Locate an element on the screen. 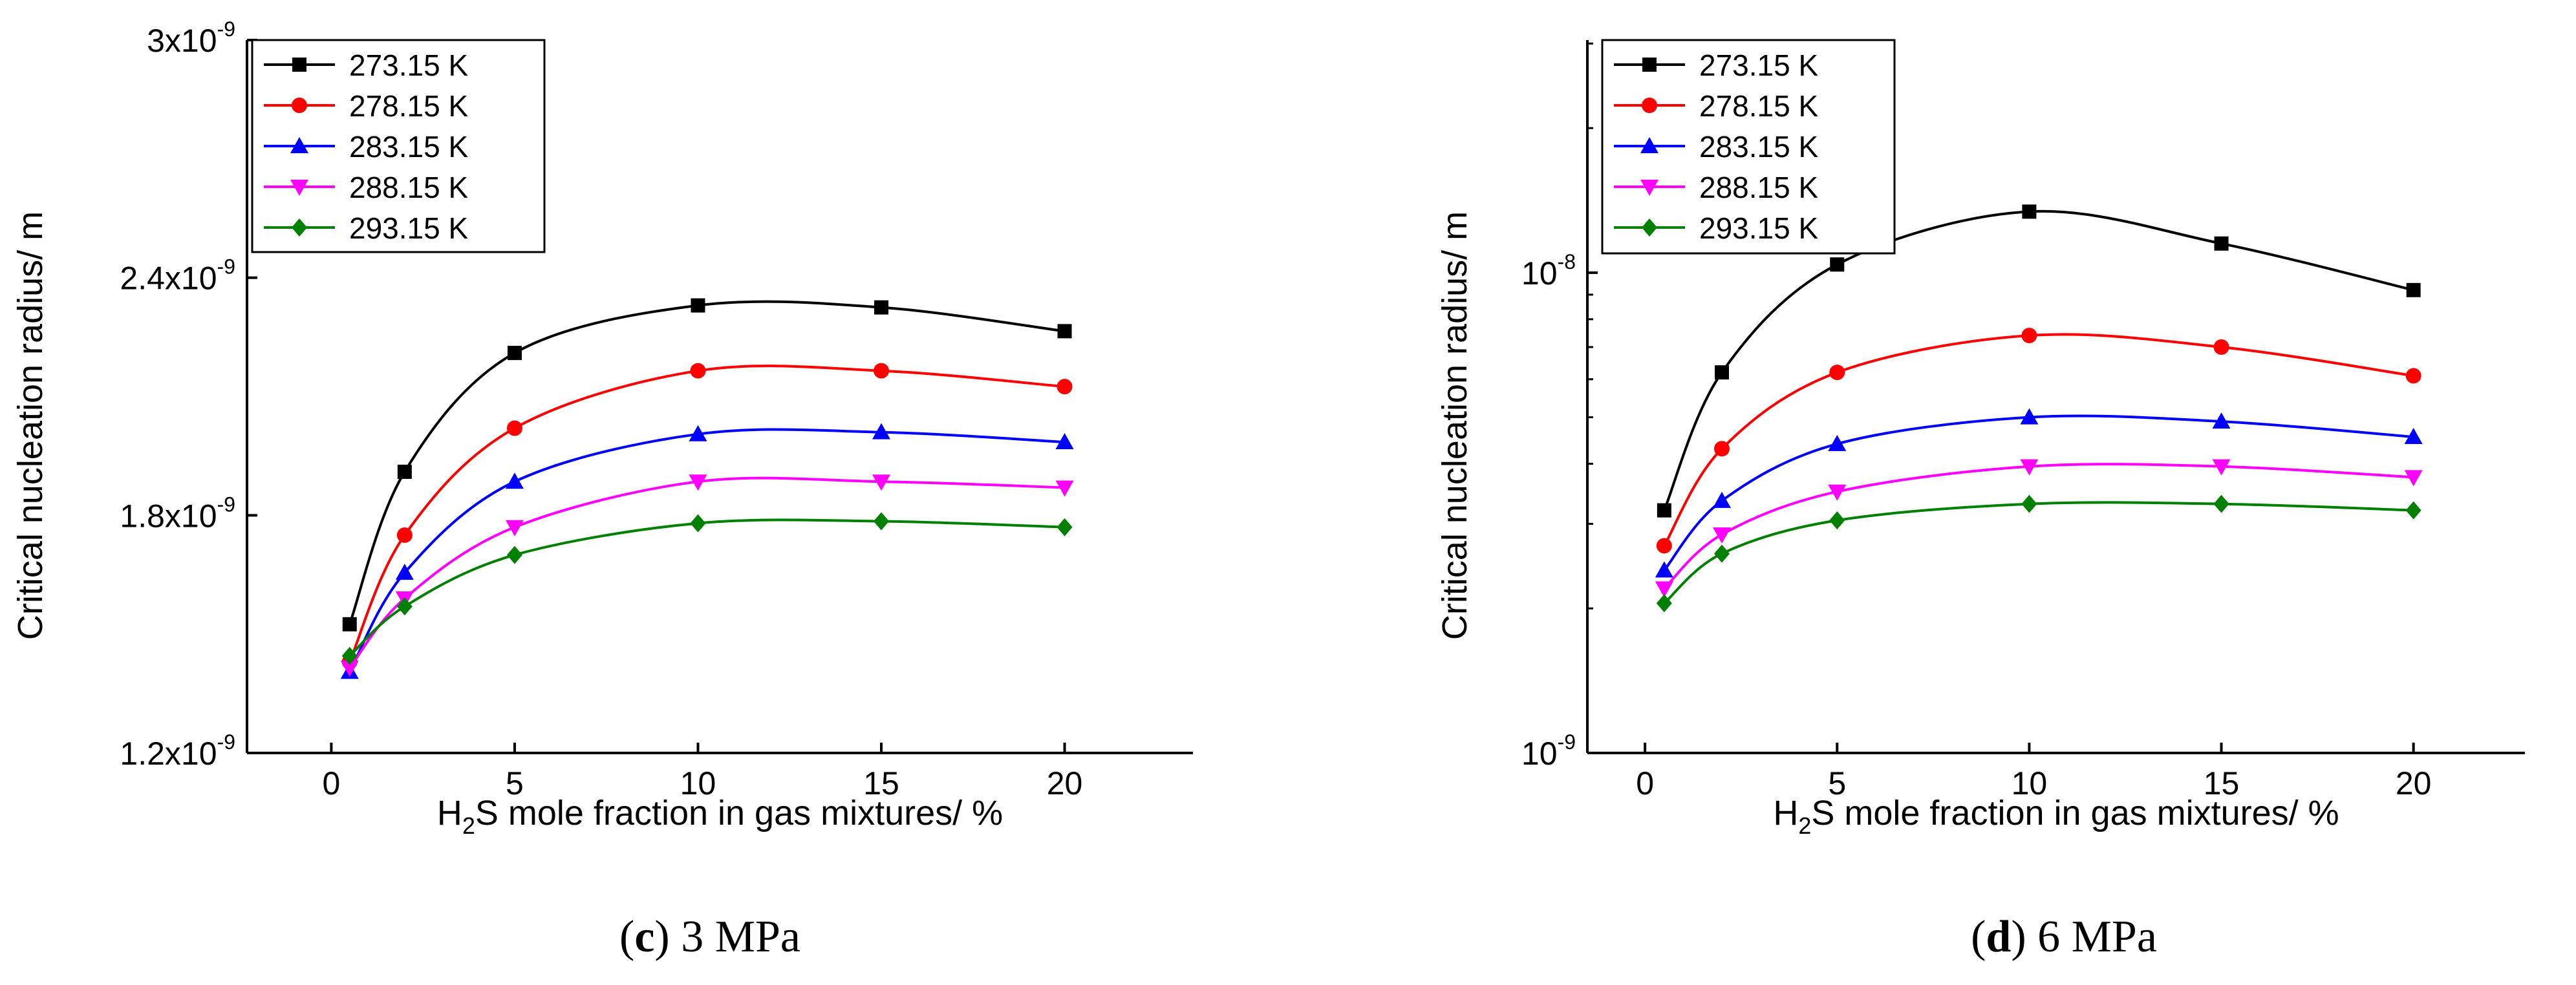  legend-label: 273.15 K is located at coordinates (408, 65).